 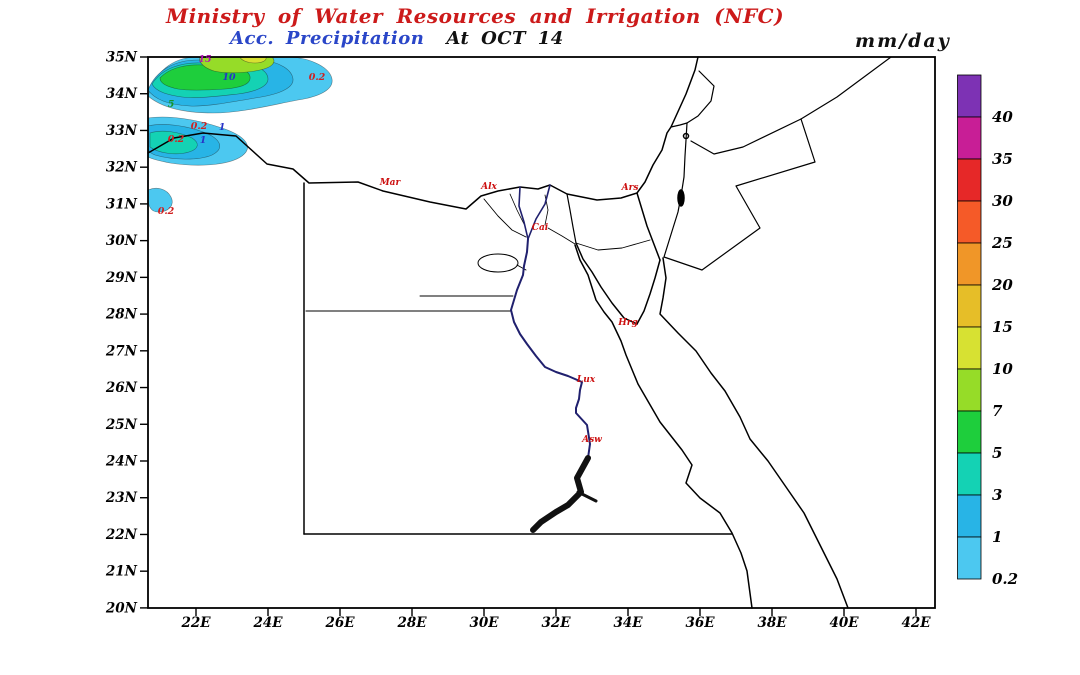 I want to click on colorbar-label: 5, so click(x=997, y=453).